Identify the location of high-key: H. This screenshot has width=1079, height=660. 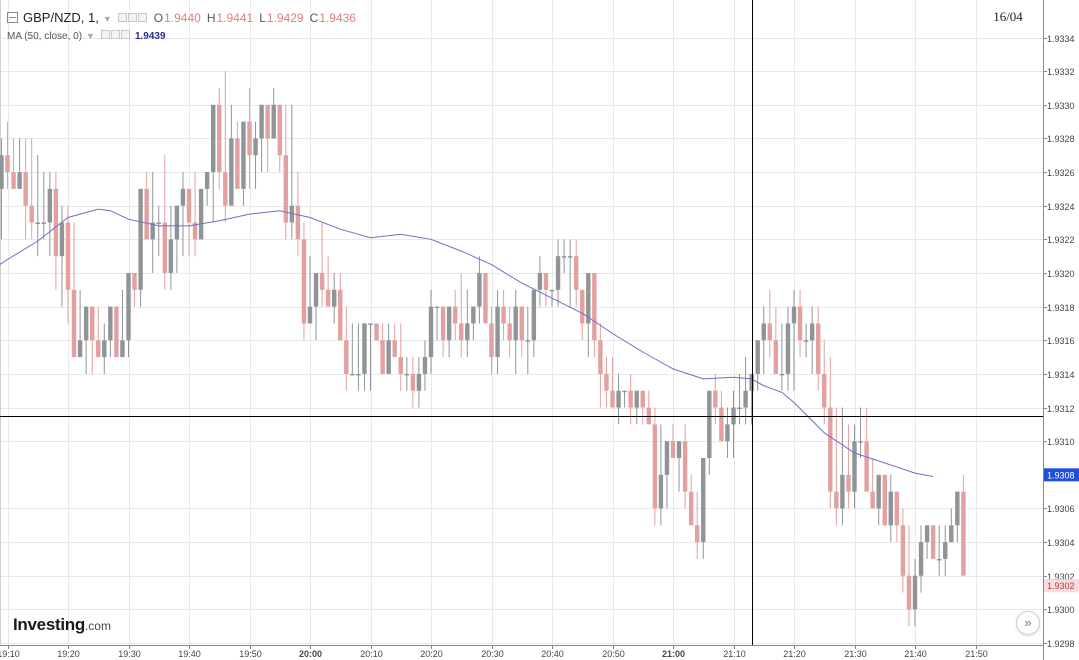
(211, 18).